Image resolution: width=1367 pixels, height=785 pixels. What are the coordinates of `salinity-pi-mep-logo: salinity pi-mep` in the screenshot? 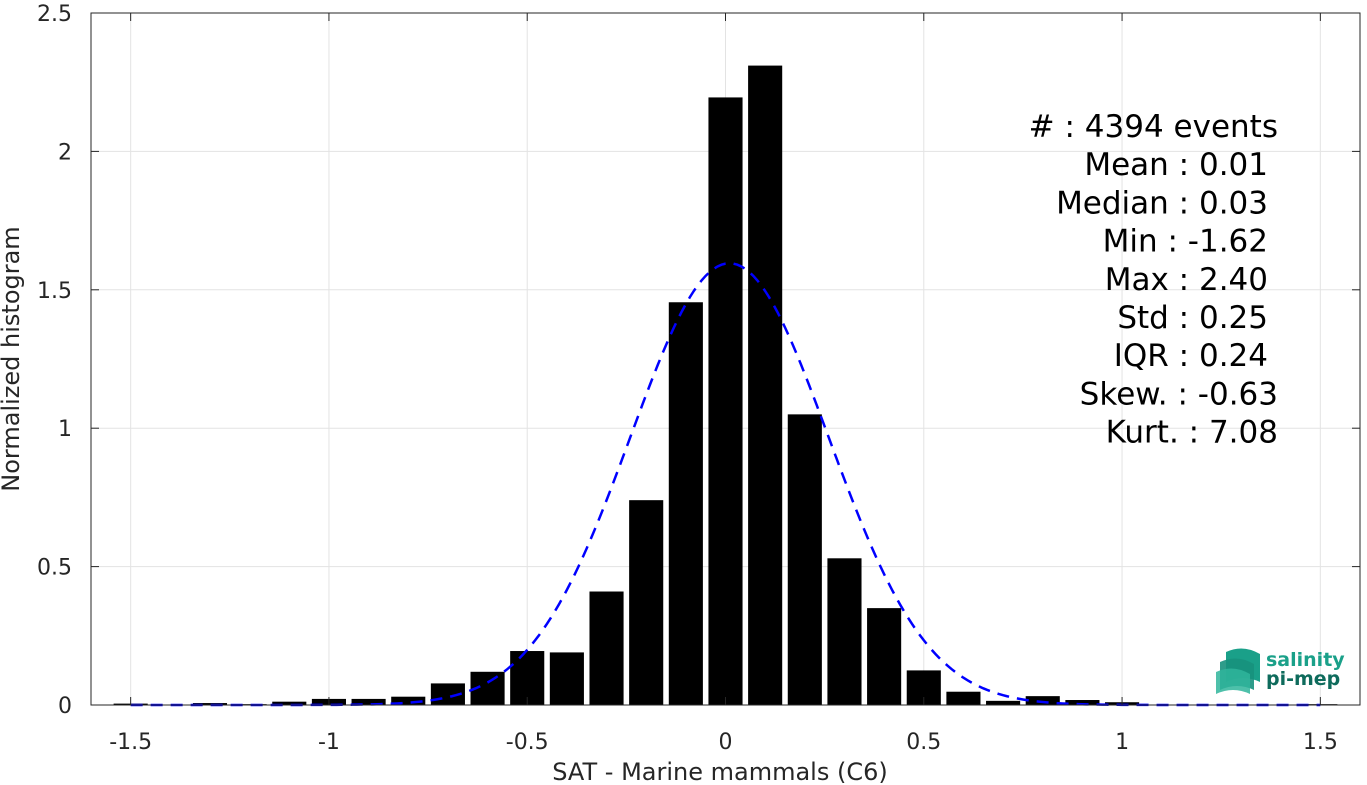 It's located at (1280, 671).